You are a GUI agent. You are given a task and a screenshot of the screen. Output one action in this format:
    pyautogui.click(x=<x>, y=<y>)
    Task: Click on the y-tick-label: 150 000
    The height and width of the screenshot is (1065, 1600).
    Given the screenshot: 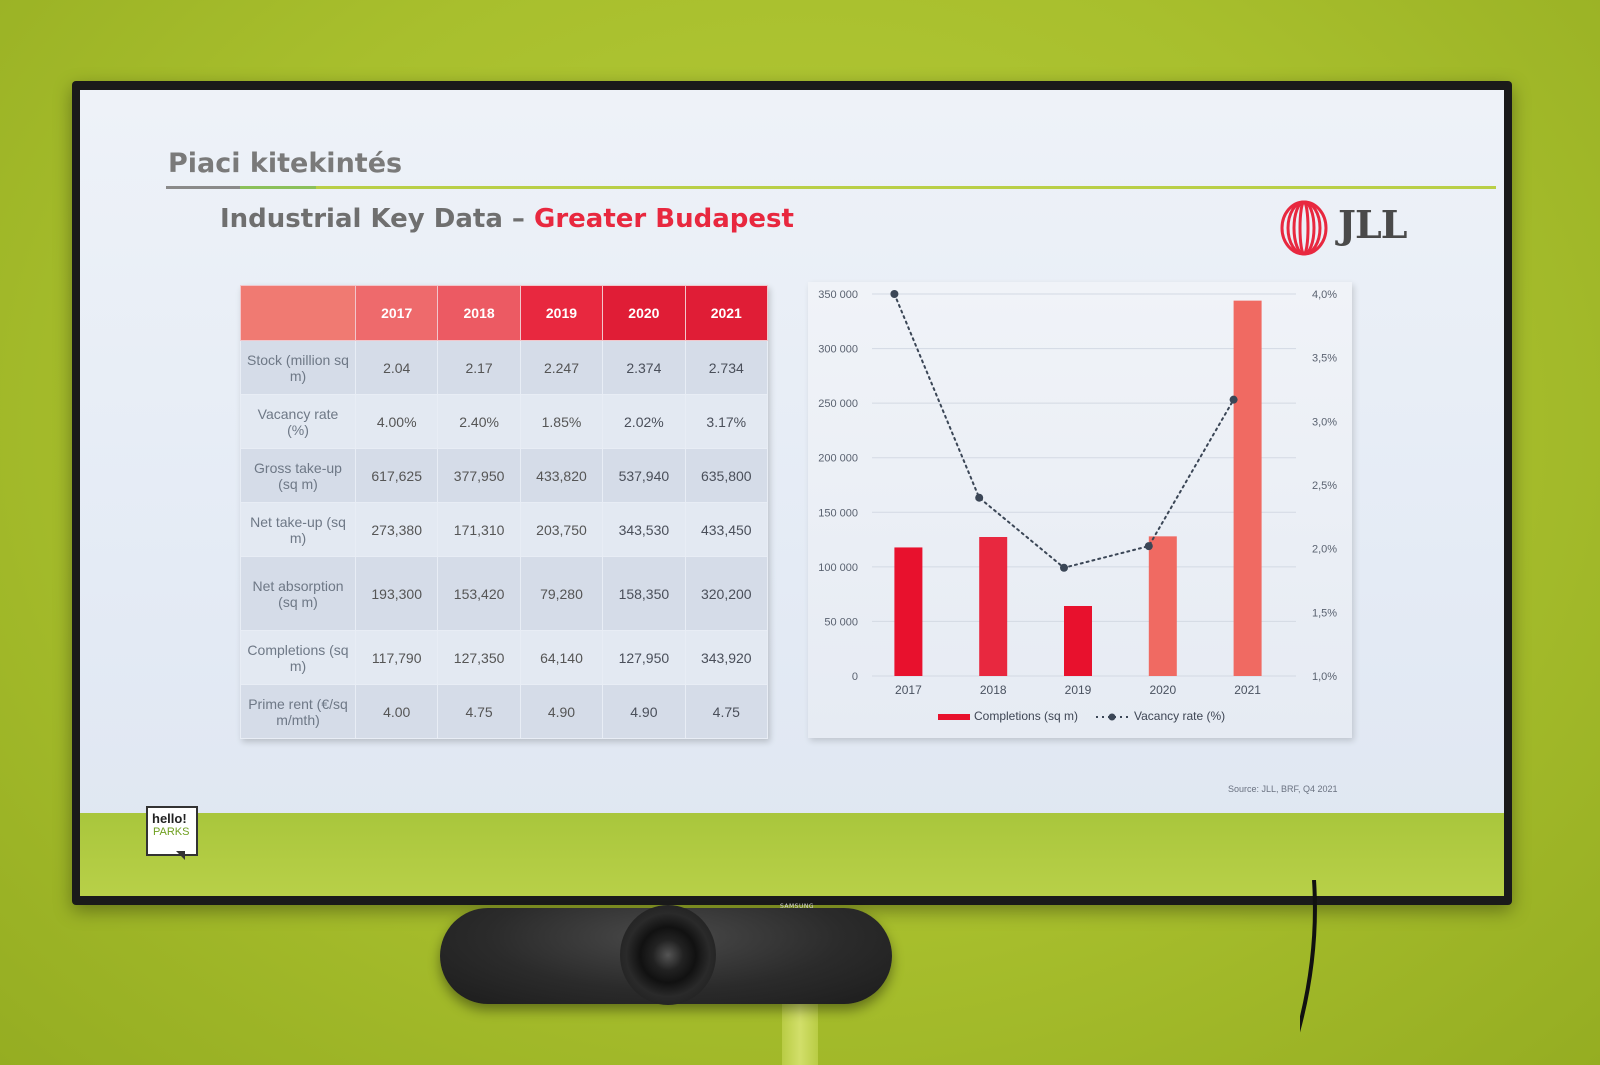 What is the action you would take?
    pyautogui.click(x=838, y=513)
    